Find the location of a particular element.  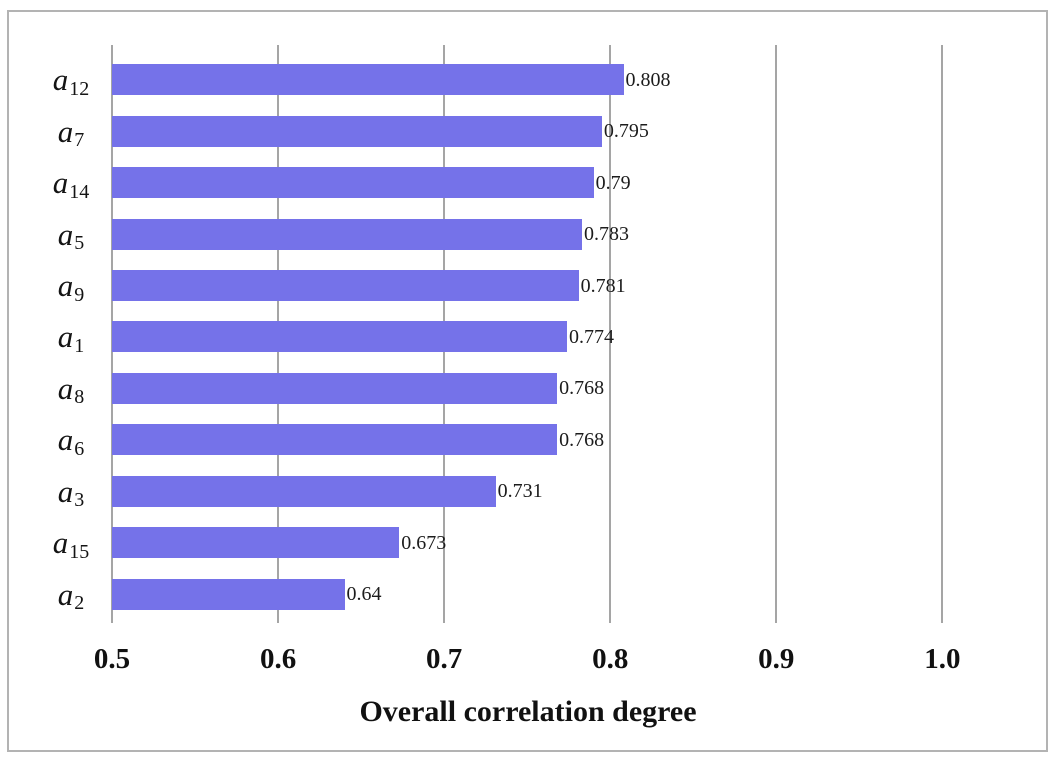

bar-row: a 12 0.808 is located at coordinates (531, 79).